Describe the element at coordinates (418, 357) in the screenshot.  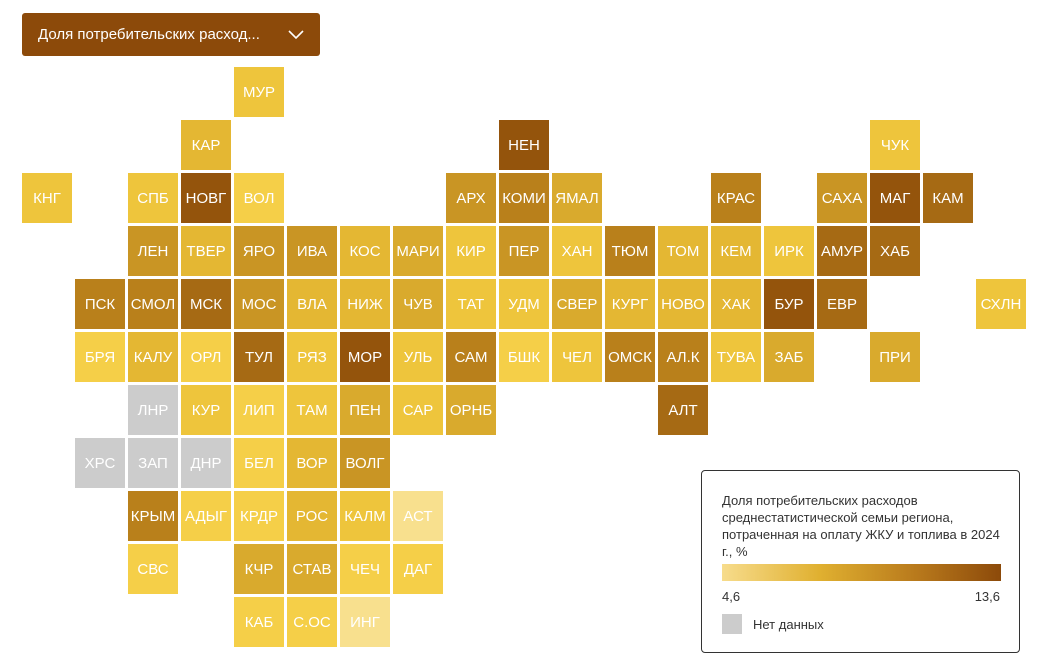
I see `region-tile: УЛЬ` at that location.